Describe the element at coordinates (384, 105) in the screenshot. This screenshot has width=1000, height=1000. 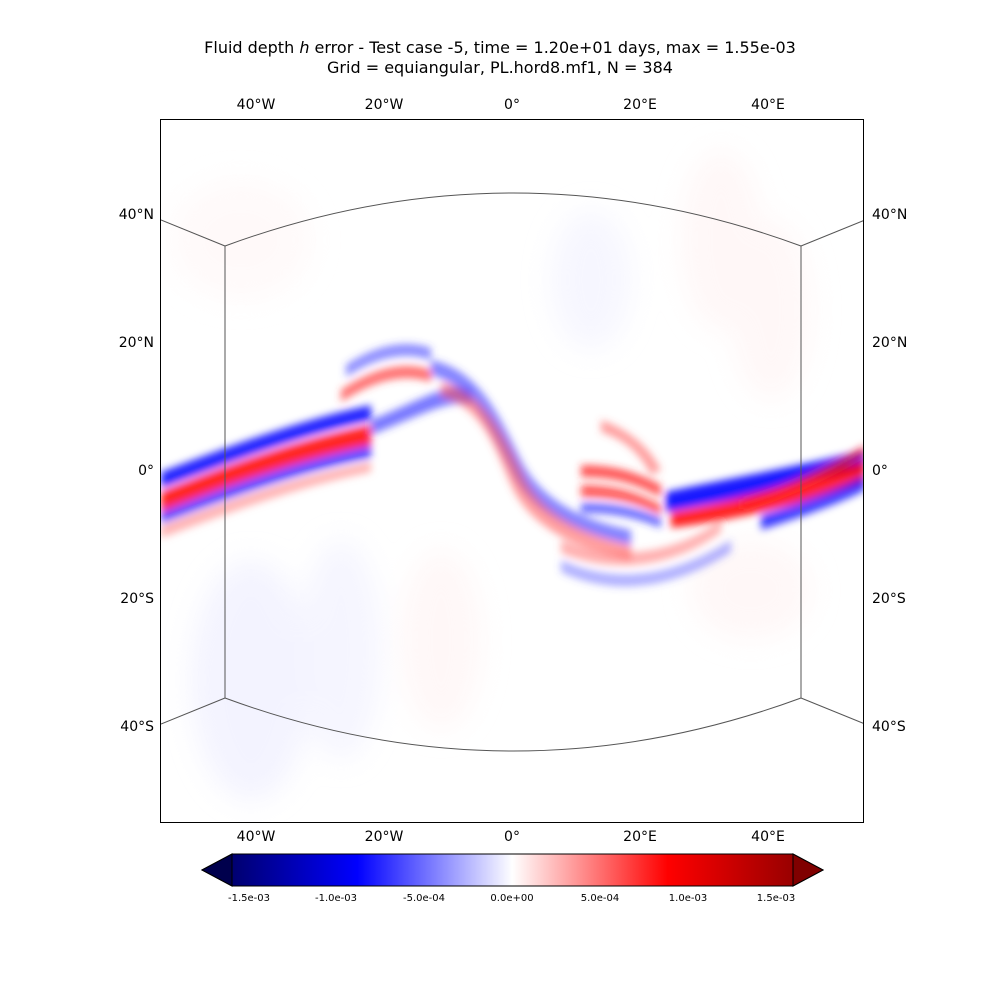
I see `lon-tick-top: 20°W` at that location.